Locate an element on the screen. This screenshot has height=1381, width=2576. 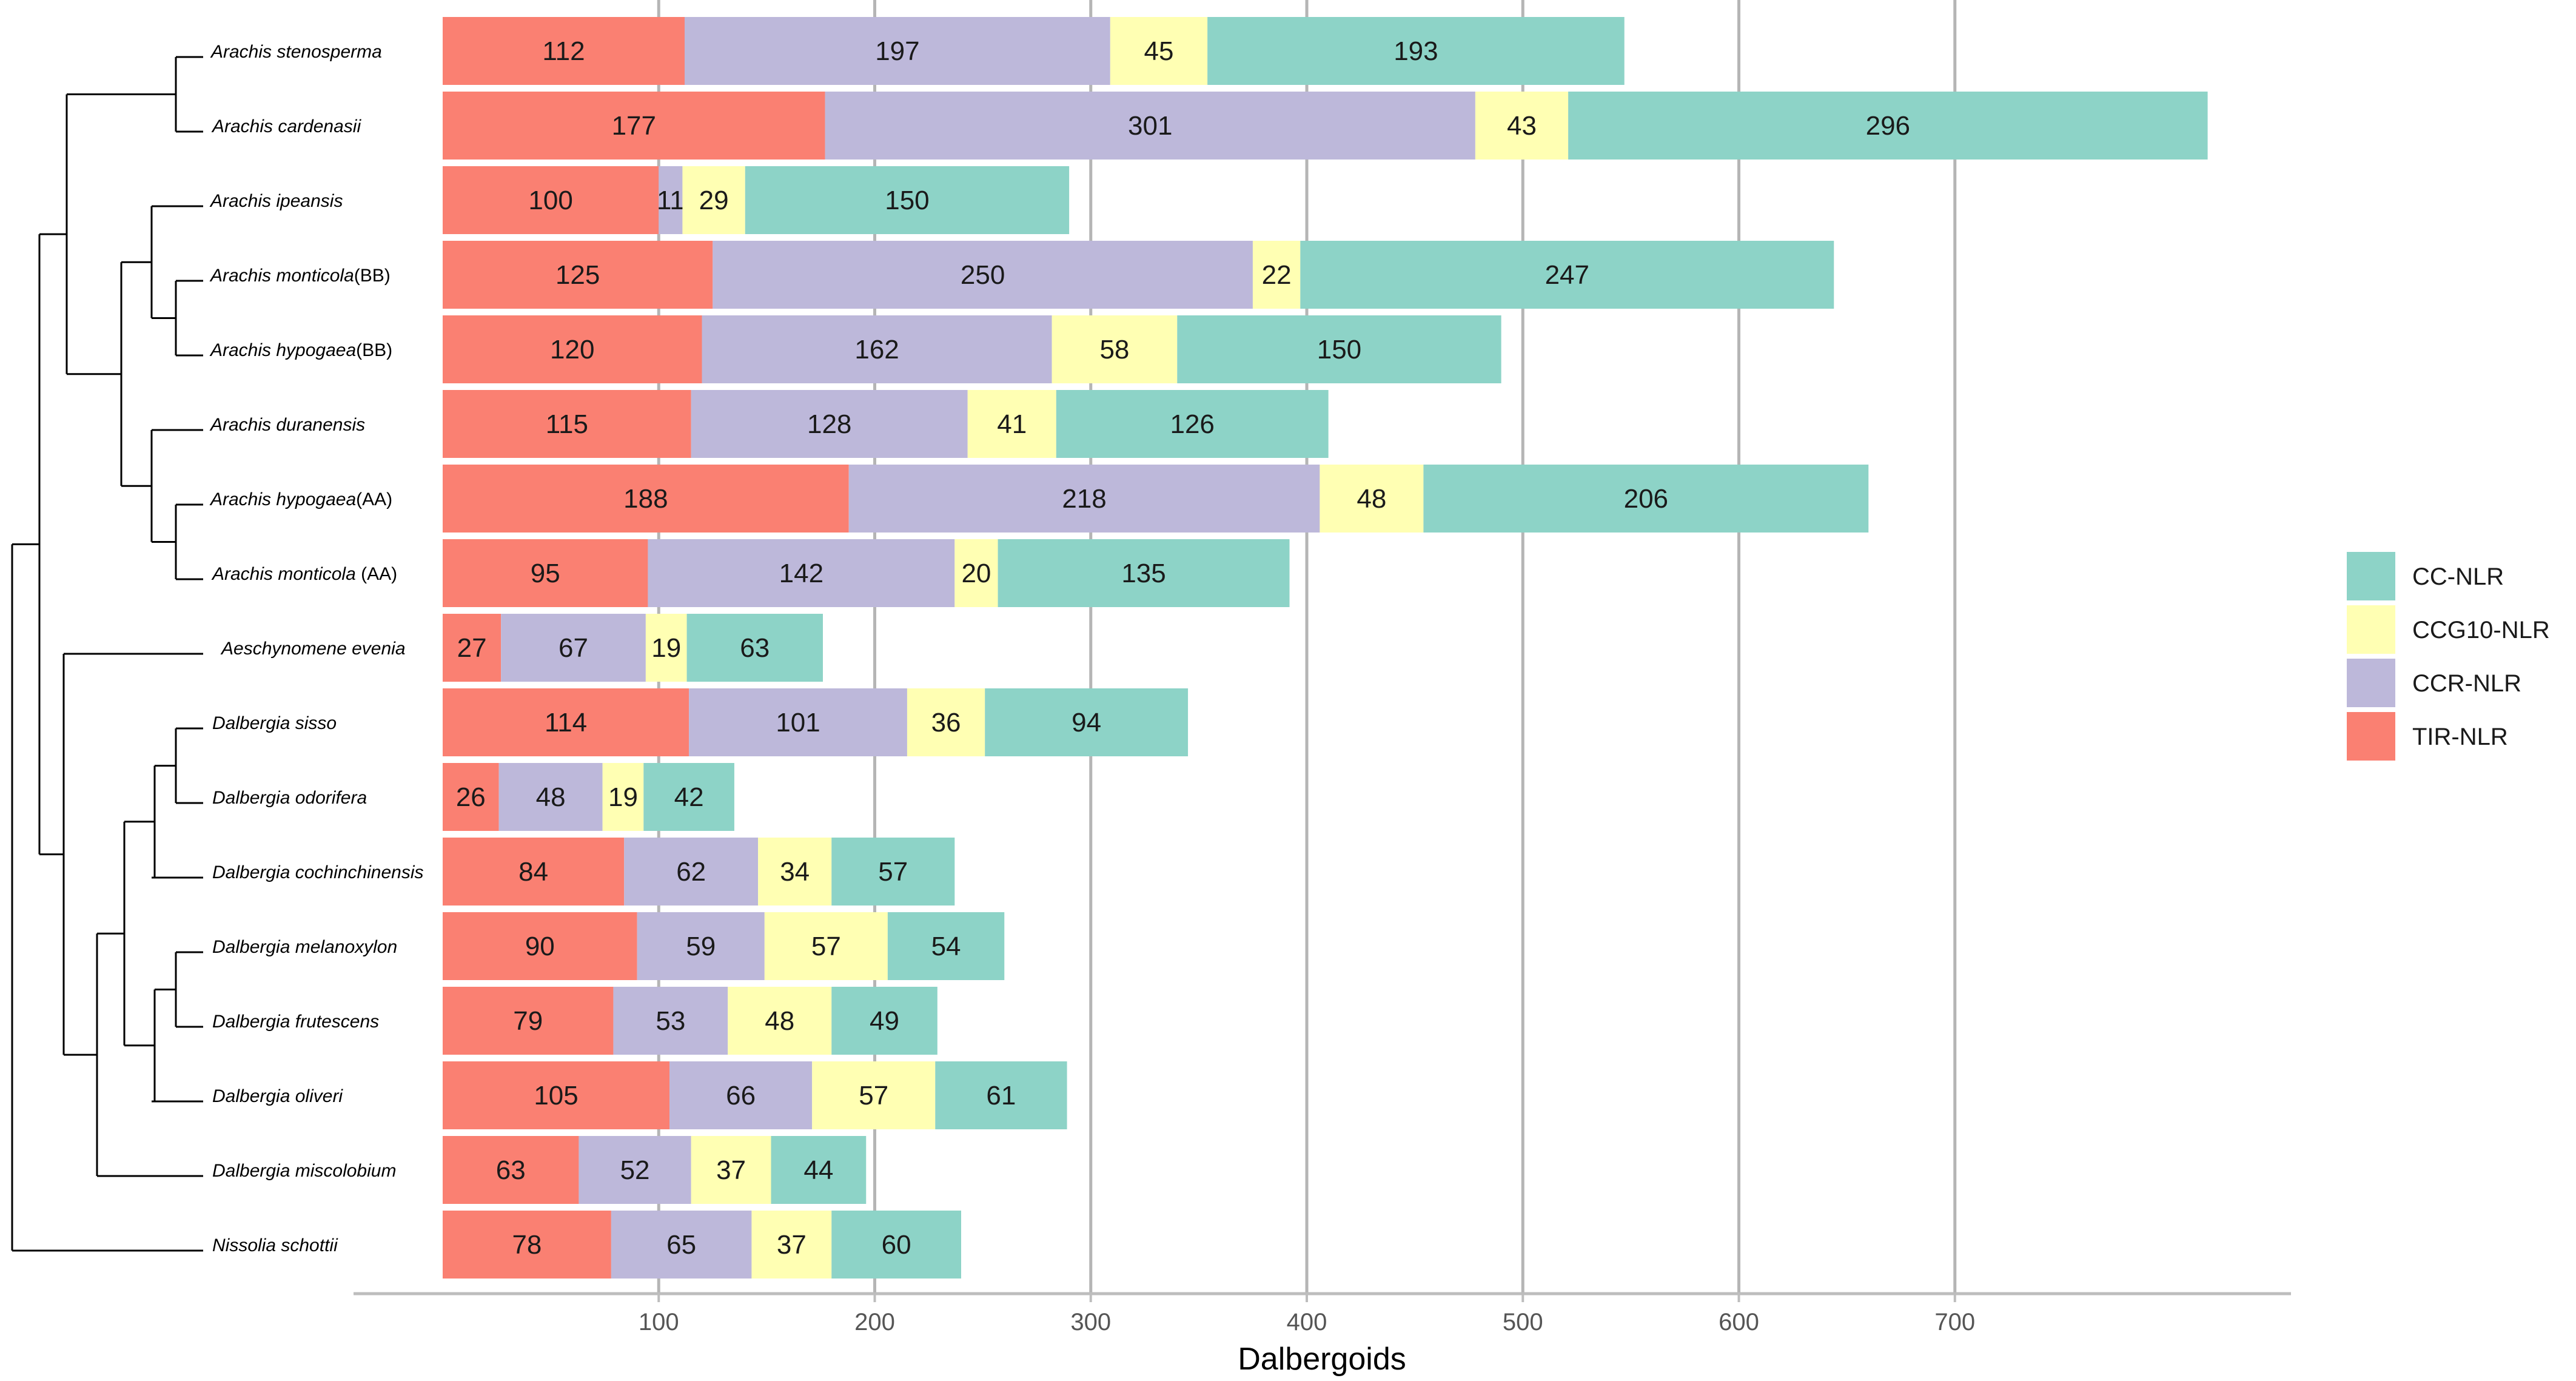
bar-value-label: 66 is located at coordinates (741, 1096).